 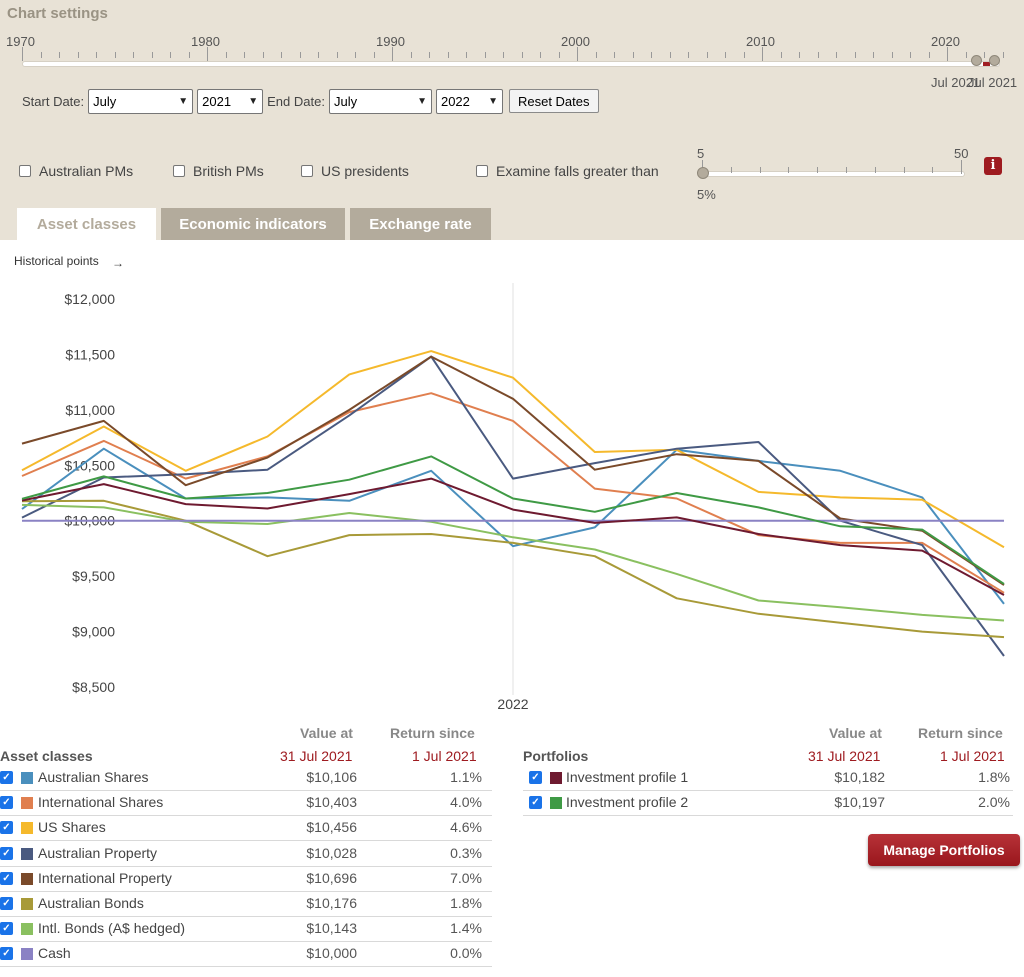 What do you see at coordinates (455, 101) in the screenshot?
I see `end-year-value: 2022` at bounding box center [455, 101].